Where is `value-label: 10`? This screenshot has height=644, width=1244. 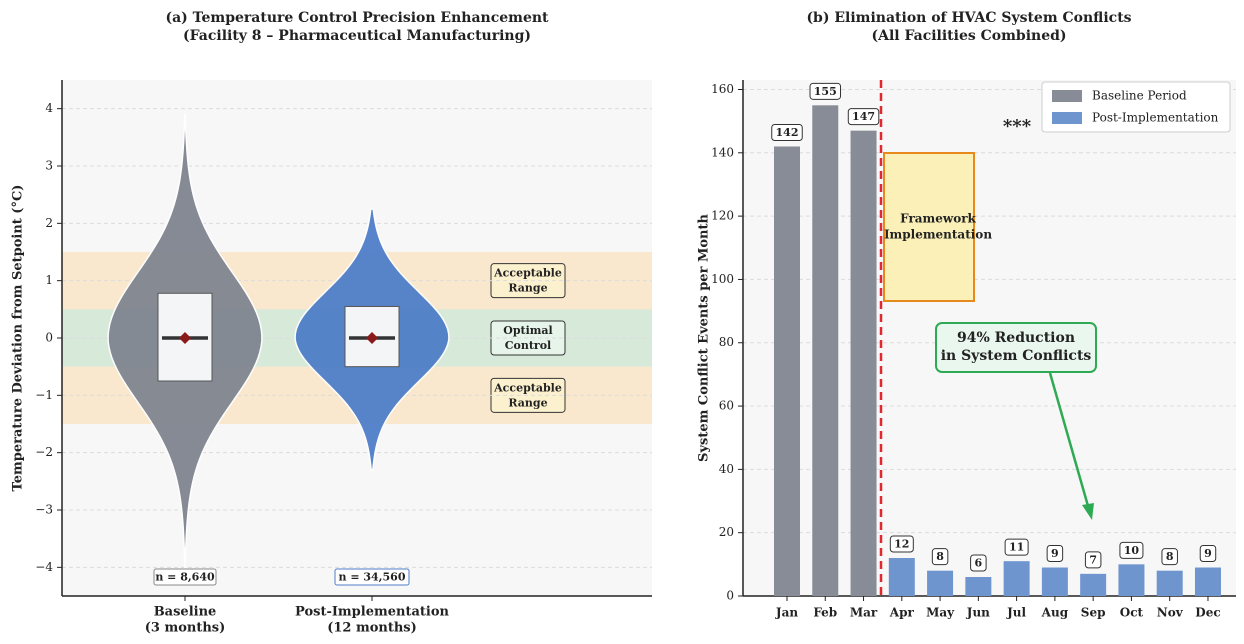 value-label: 10 is located at coordinates (1132, 550).